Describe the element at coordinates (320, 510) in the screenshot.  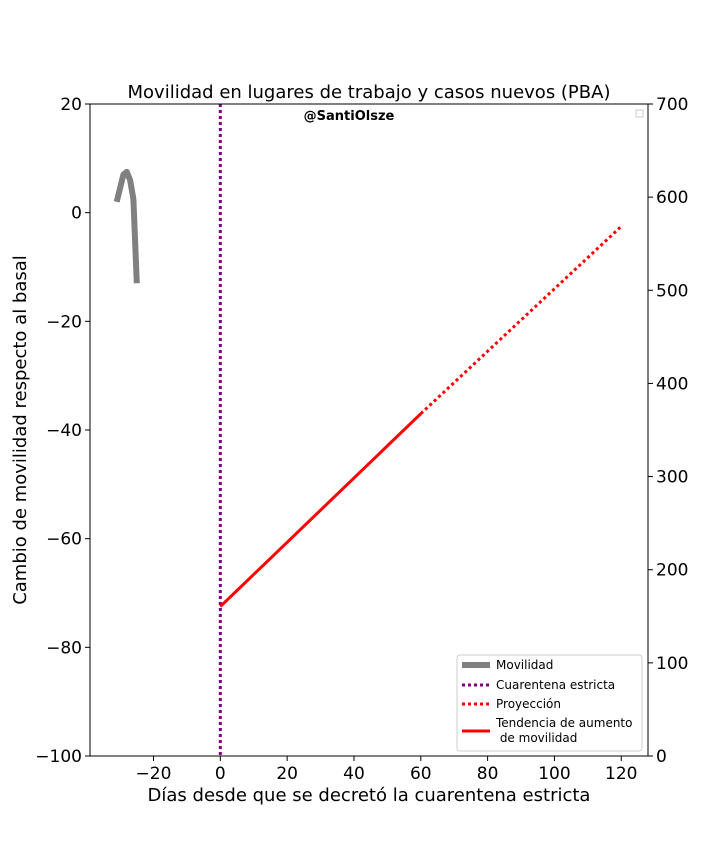
I see `series-3-line` at that location.